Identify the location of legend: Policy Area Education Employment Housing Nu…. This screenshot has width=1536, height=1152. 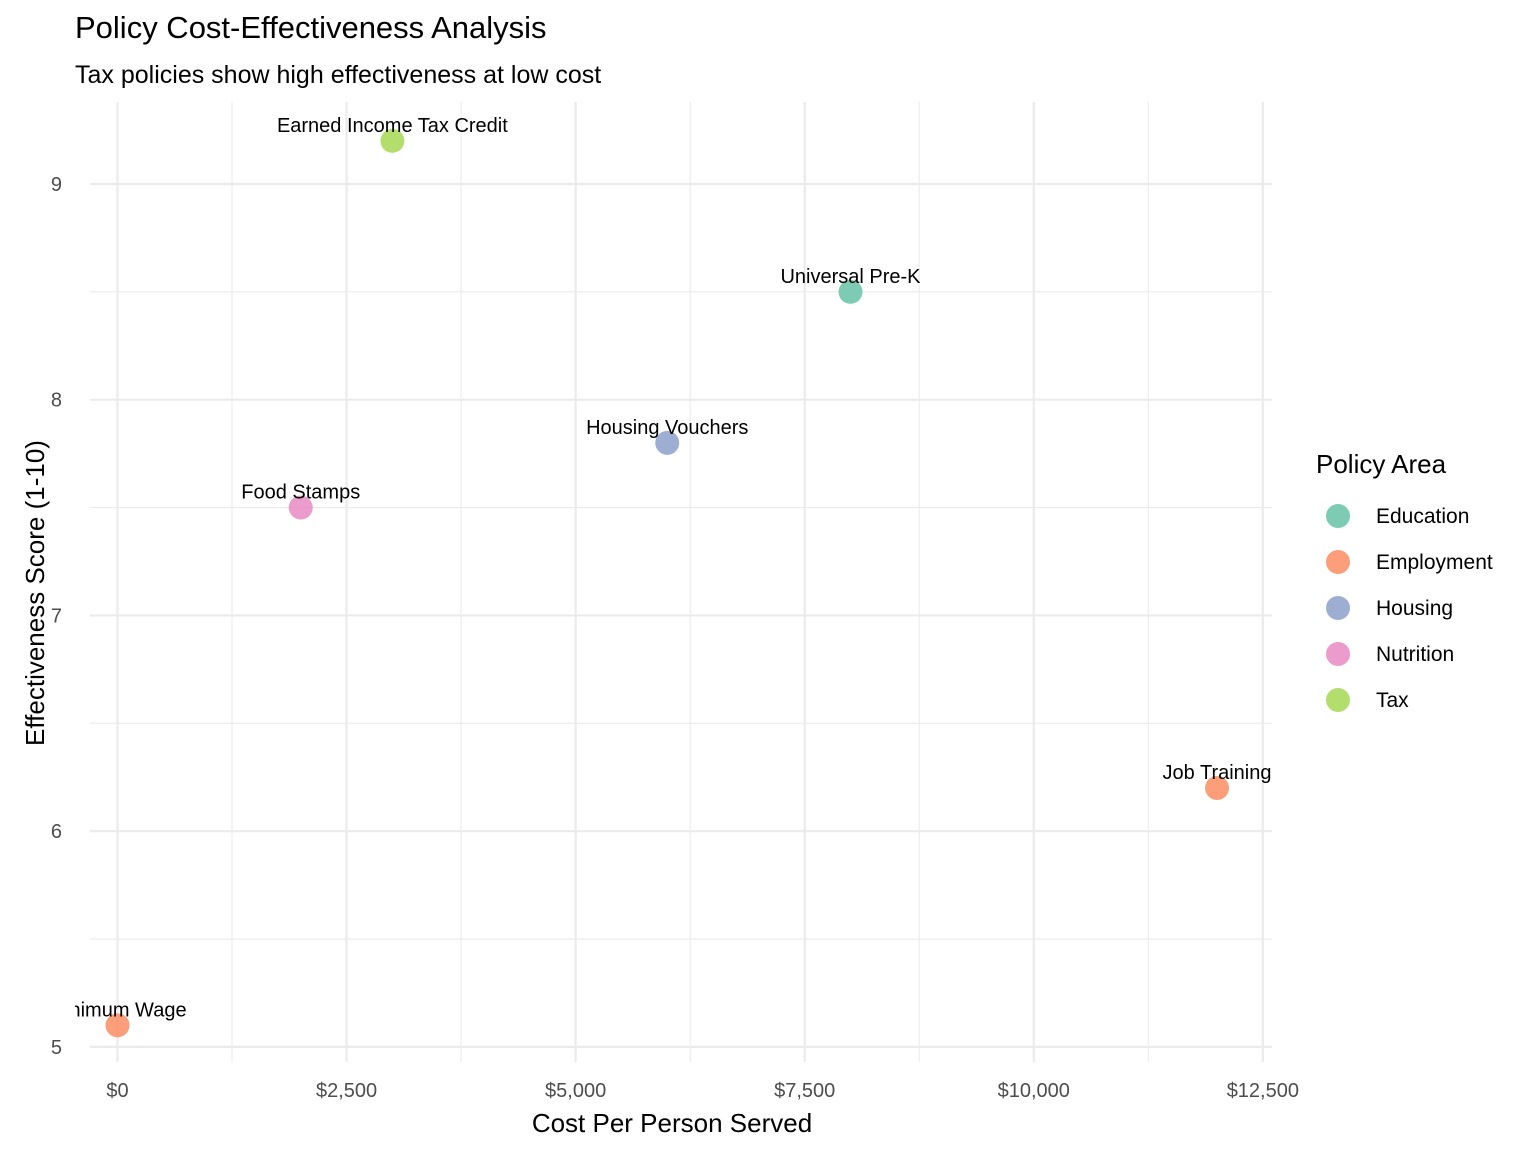
(1404, 580).